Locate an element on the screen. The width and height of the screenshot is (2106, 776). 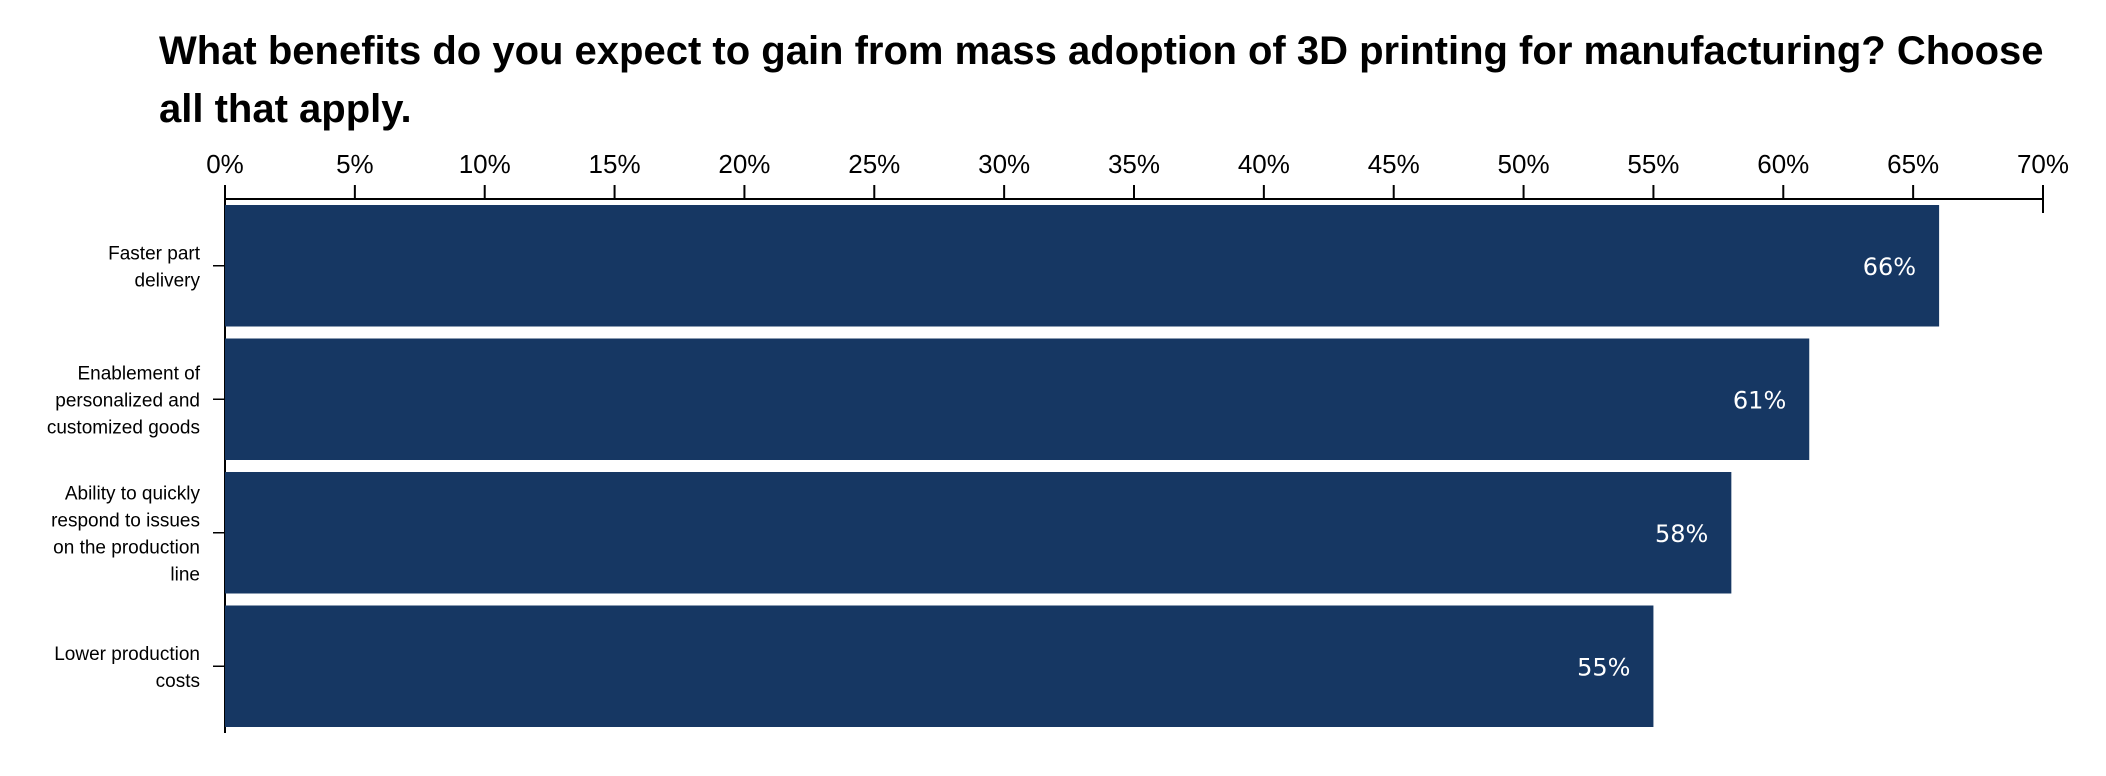
category-label-line: Enablement of is located at coordinates (138, 373).